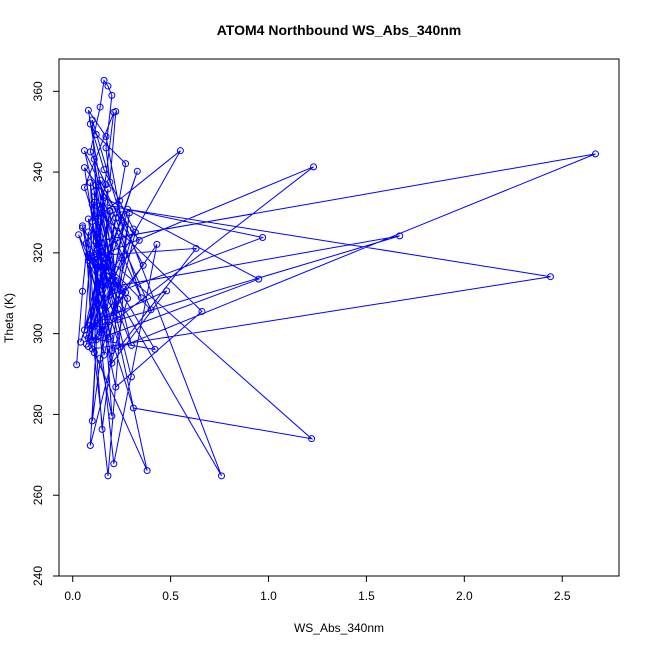  Describe the element at coordinates (38, 414) in the screenshot. I see `y-tick-label: 280` at that location.